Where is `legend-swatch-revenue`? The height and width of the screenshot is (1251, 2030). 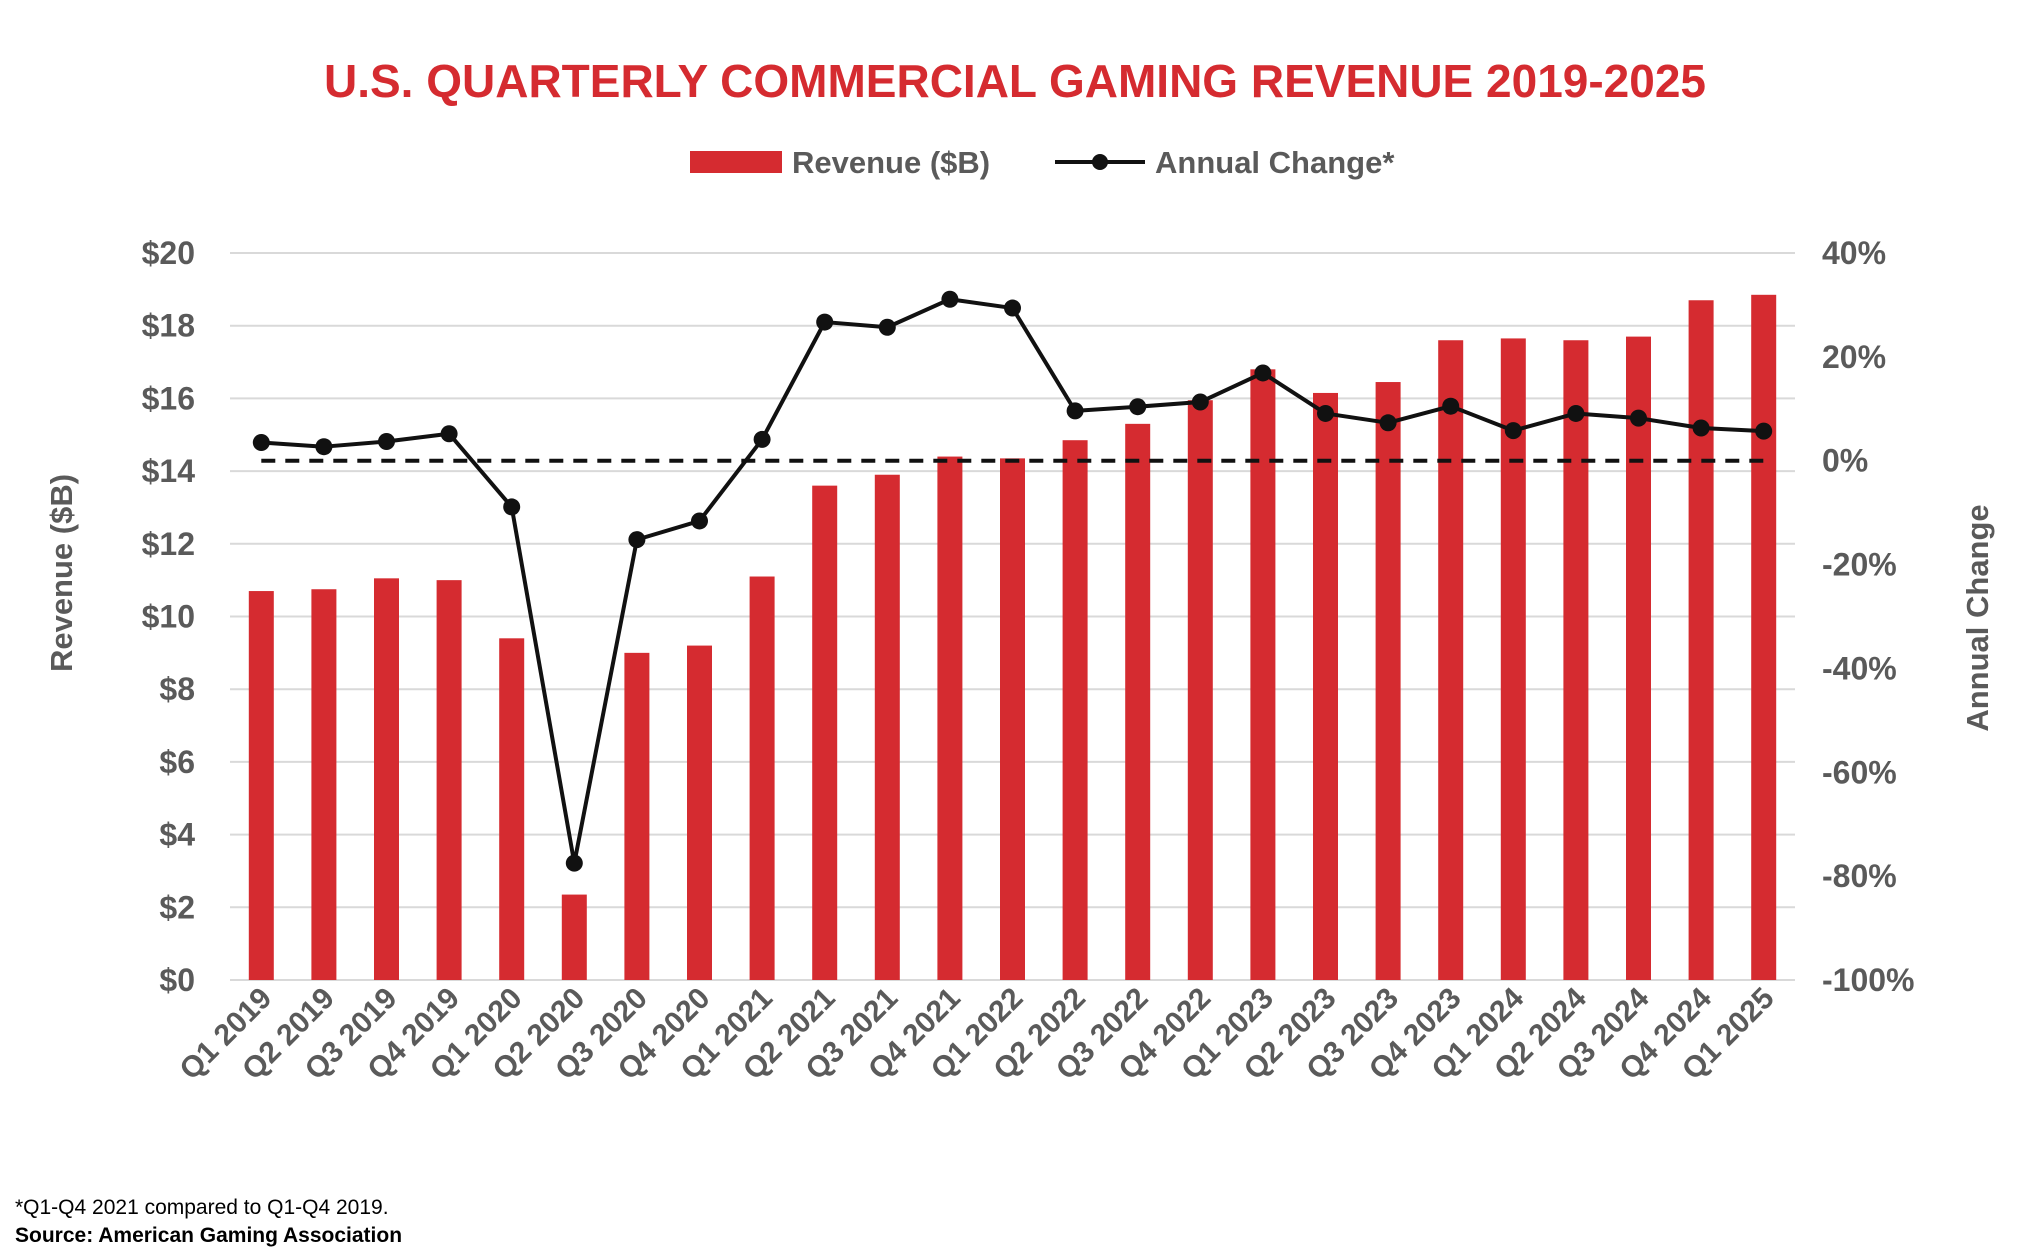 legend-swatch-revenue is located at coordinates (736, 162).